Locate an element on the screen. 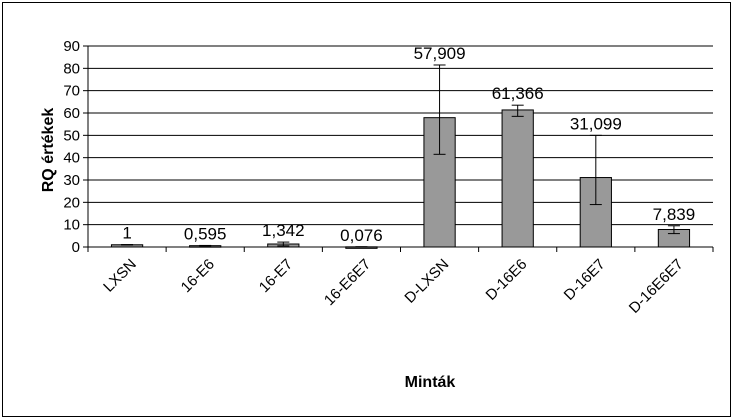 This screenshot has width=733, height=419. x-tick-label: D-16E6E7 is located at coordinates (656, 286).